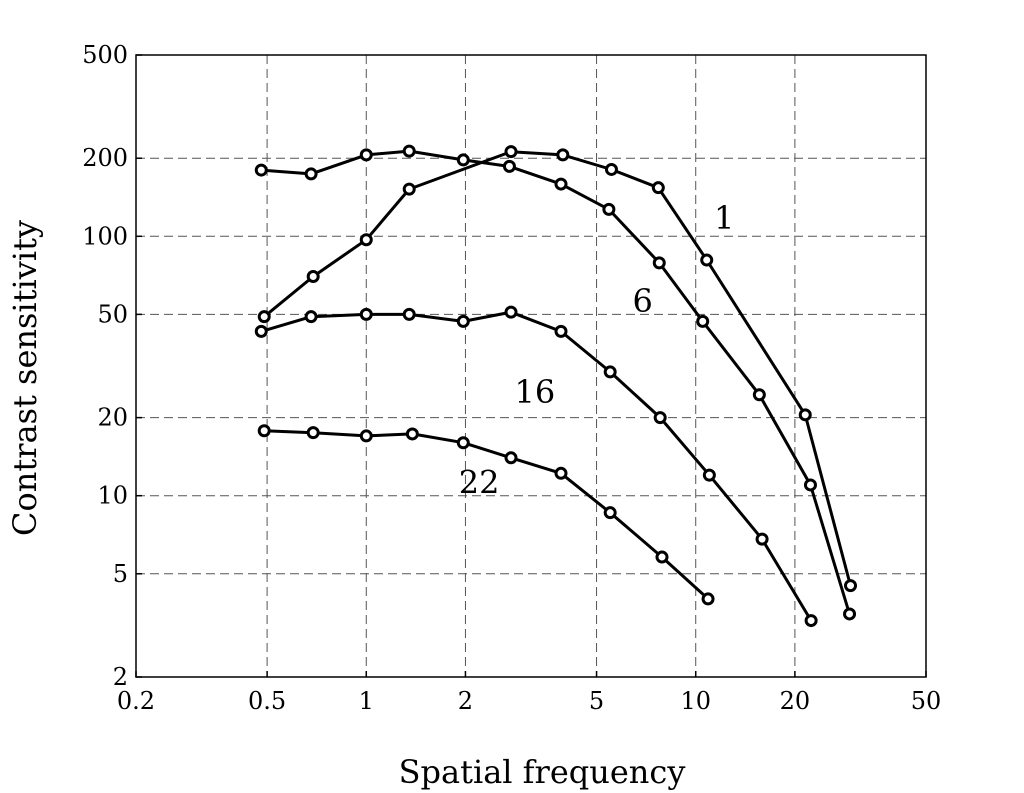  I want to click on y-tick-label: 10, so click(112, 496).